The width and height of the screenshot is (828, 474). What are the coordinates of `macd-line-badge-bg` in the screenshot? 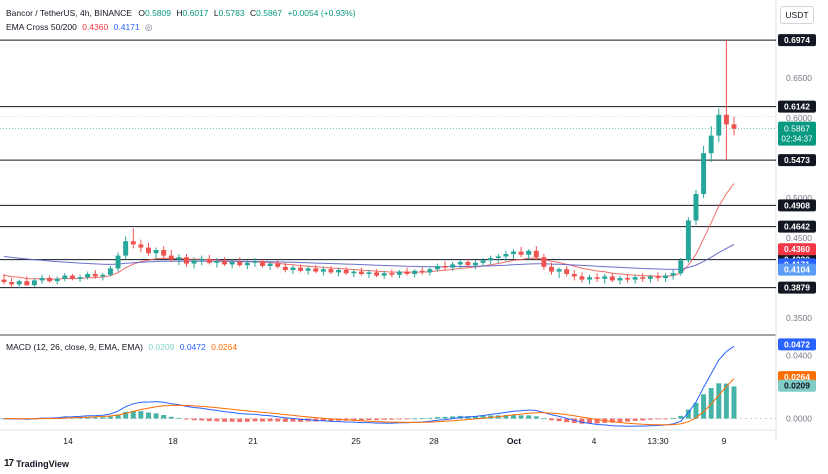 It's located at (797, 344).